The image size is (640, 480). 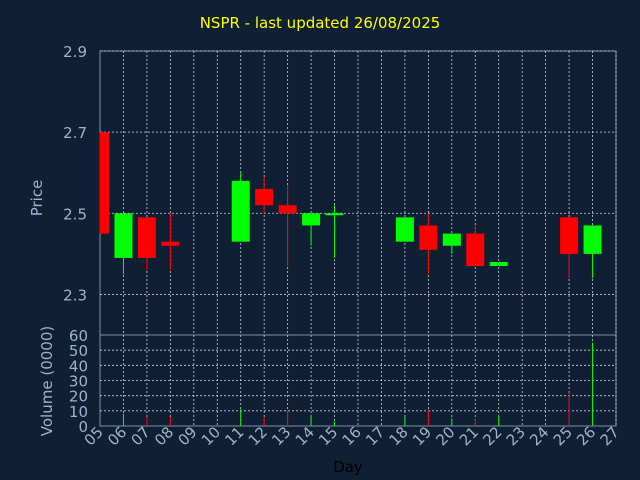 What do you see at coordinates (47, 381) in the screenshot?
I see `volume-axis-label: Volume (0000)` at bounding box center [47, 381].